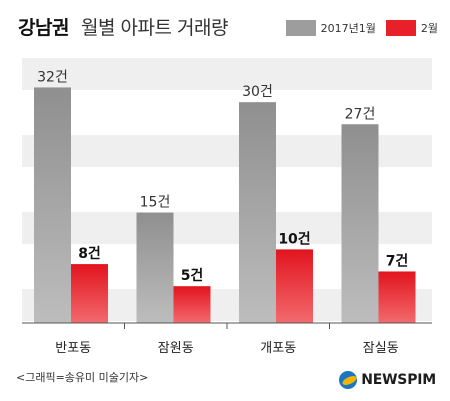  I want to click on legend-item-series1: 2017년1월, so click(330, 28).